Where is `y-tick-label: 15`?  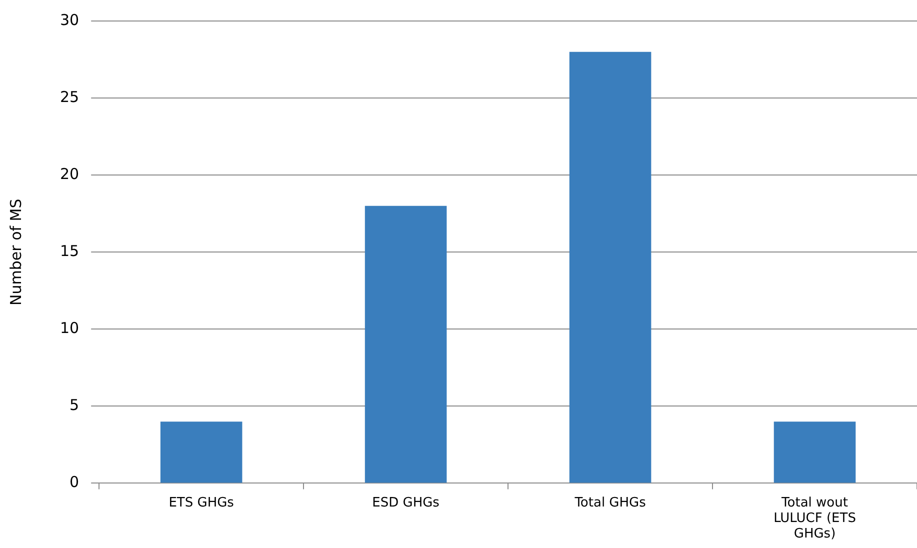 y-tick-label: 15 is located at coordinates (70, 251).